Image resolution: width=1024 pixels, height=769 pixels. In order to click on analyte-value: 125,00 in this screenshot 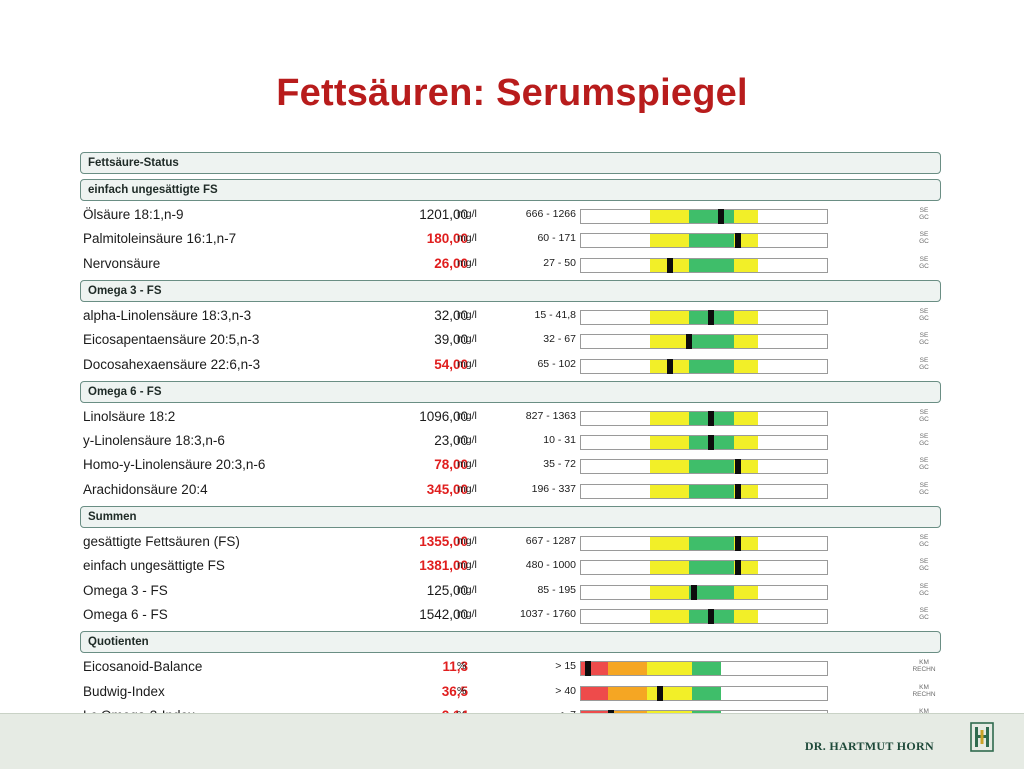, I will do `click(447, 590)`.